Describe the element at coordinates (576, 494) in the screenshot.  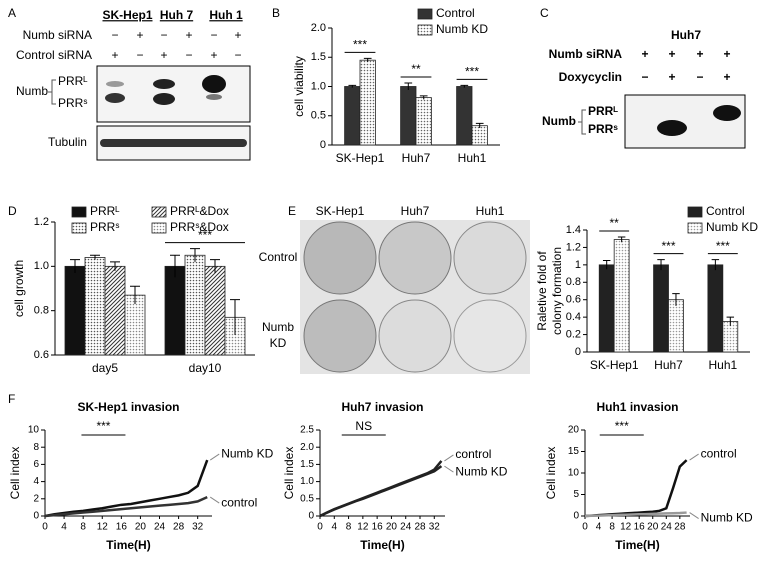
I see `y-tick-label: 5` at that location.